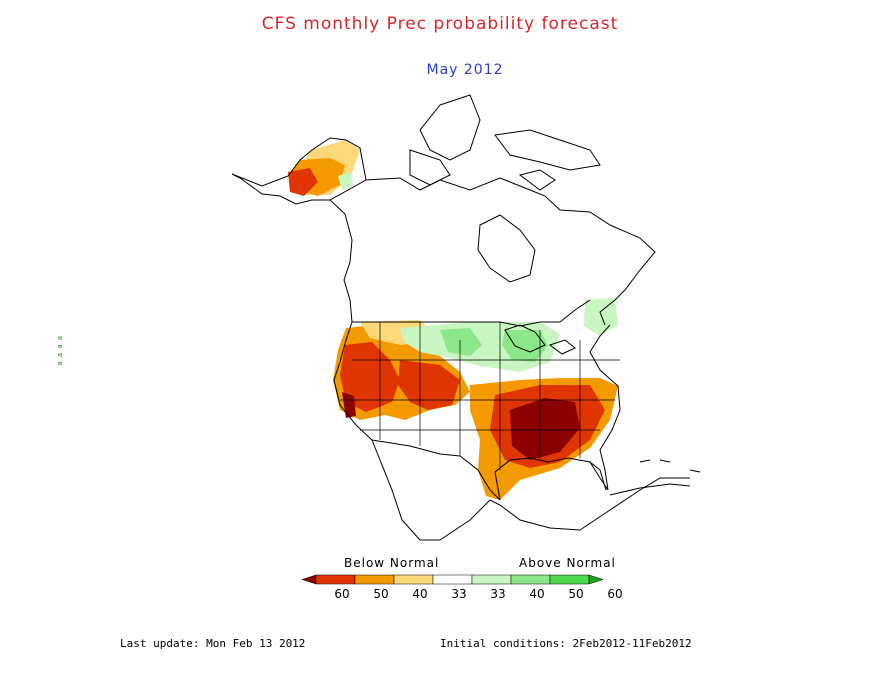 The width and height of the screenshot is (880, 680). What do you see at coordinates (545, 509) in the screenshot?
I see `outline-mexico` at bounding box center [545, 509].